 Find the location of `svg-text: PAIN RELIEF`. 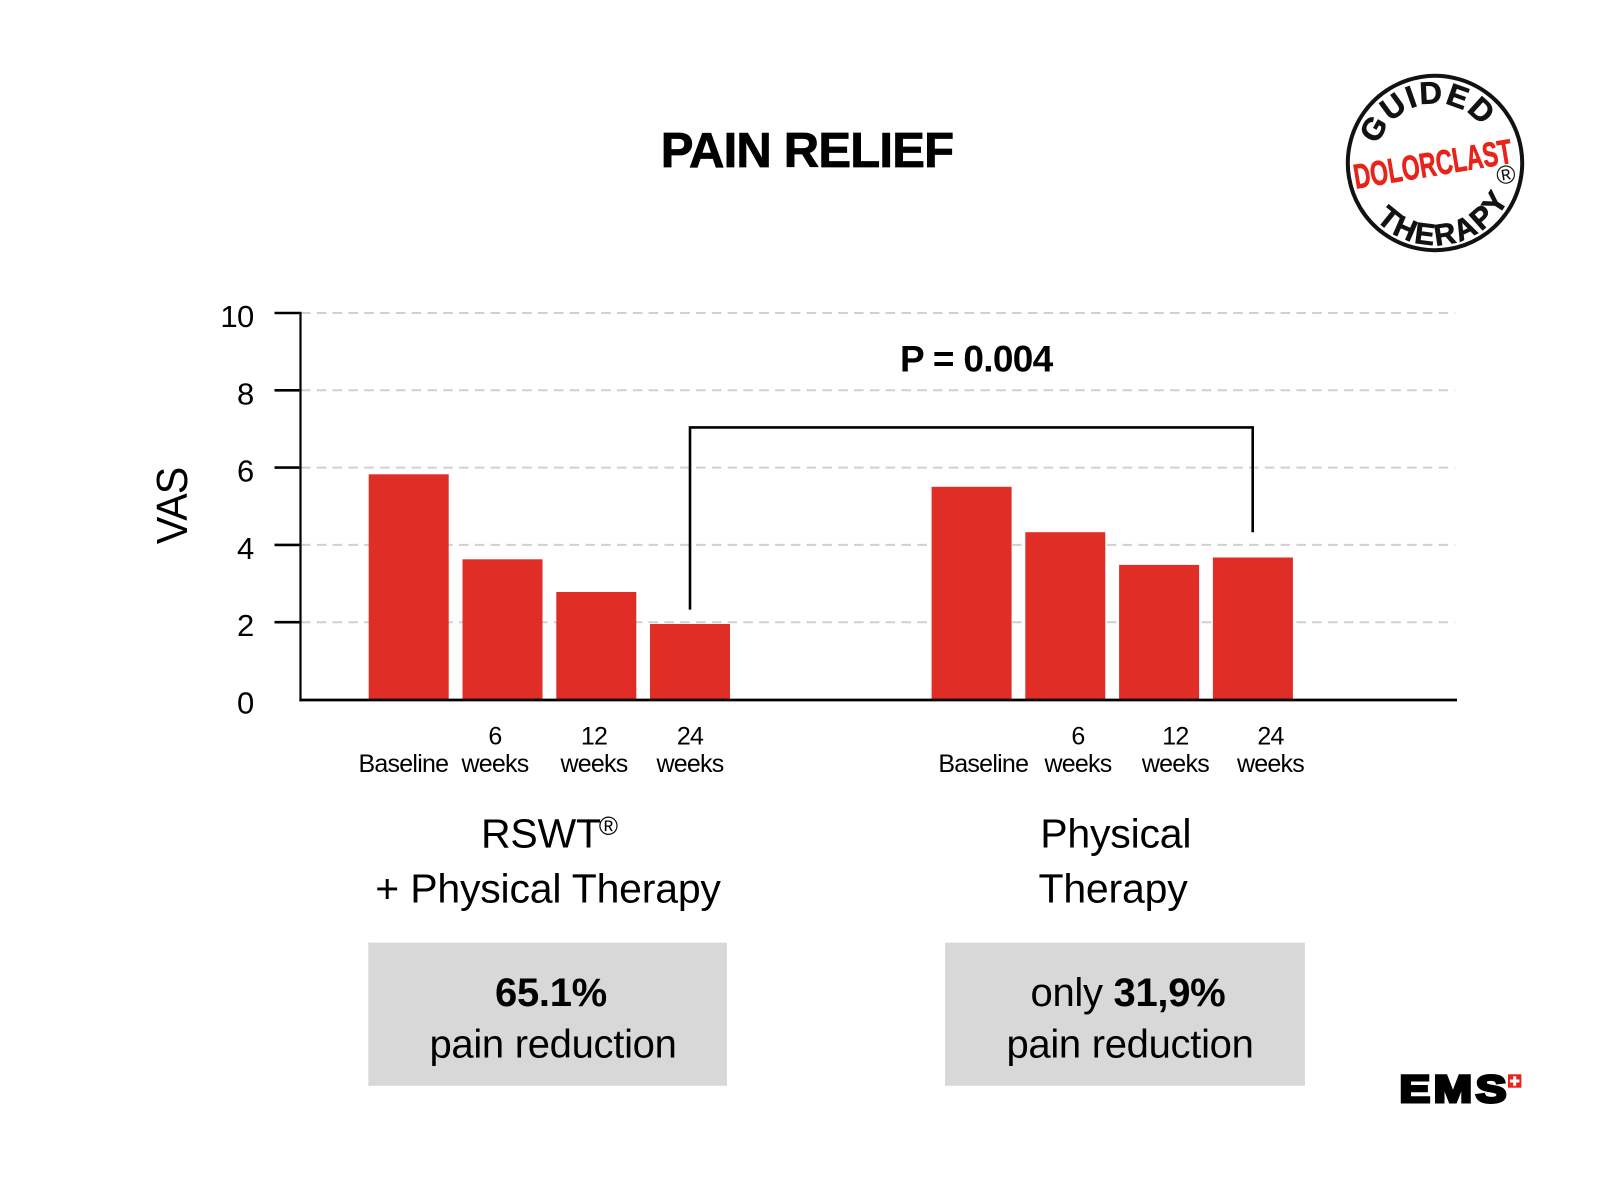

svg-text: PAIN RELIEF is located at coordinates (807, 151).